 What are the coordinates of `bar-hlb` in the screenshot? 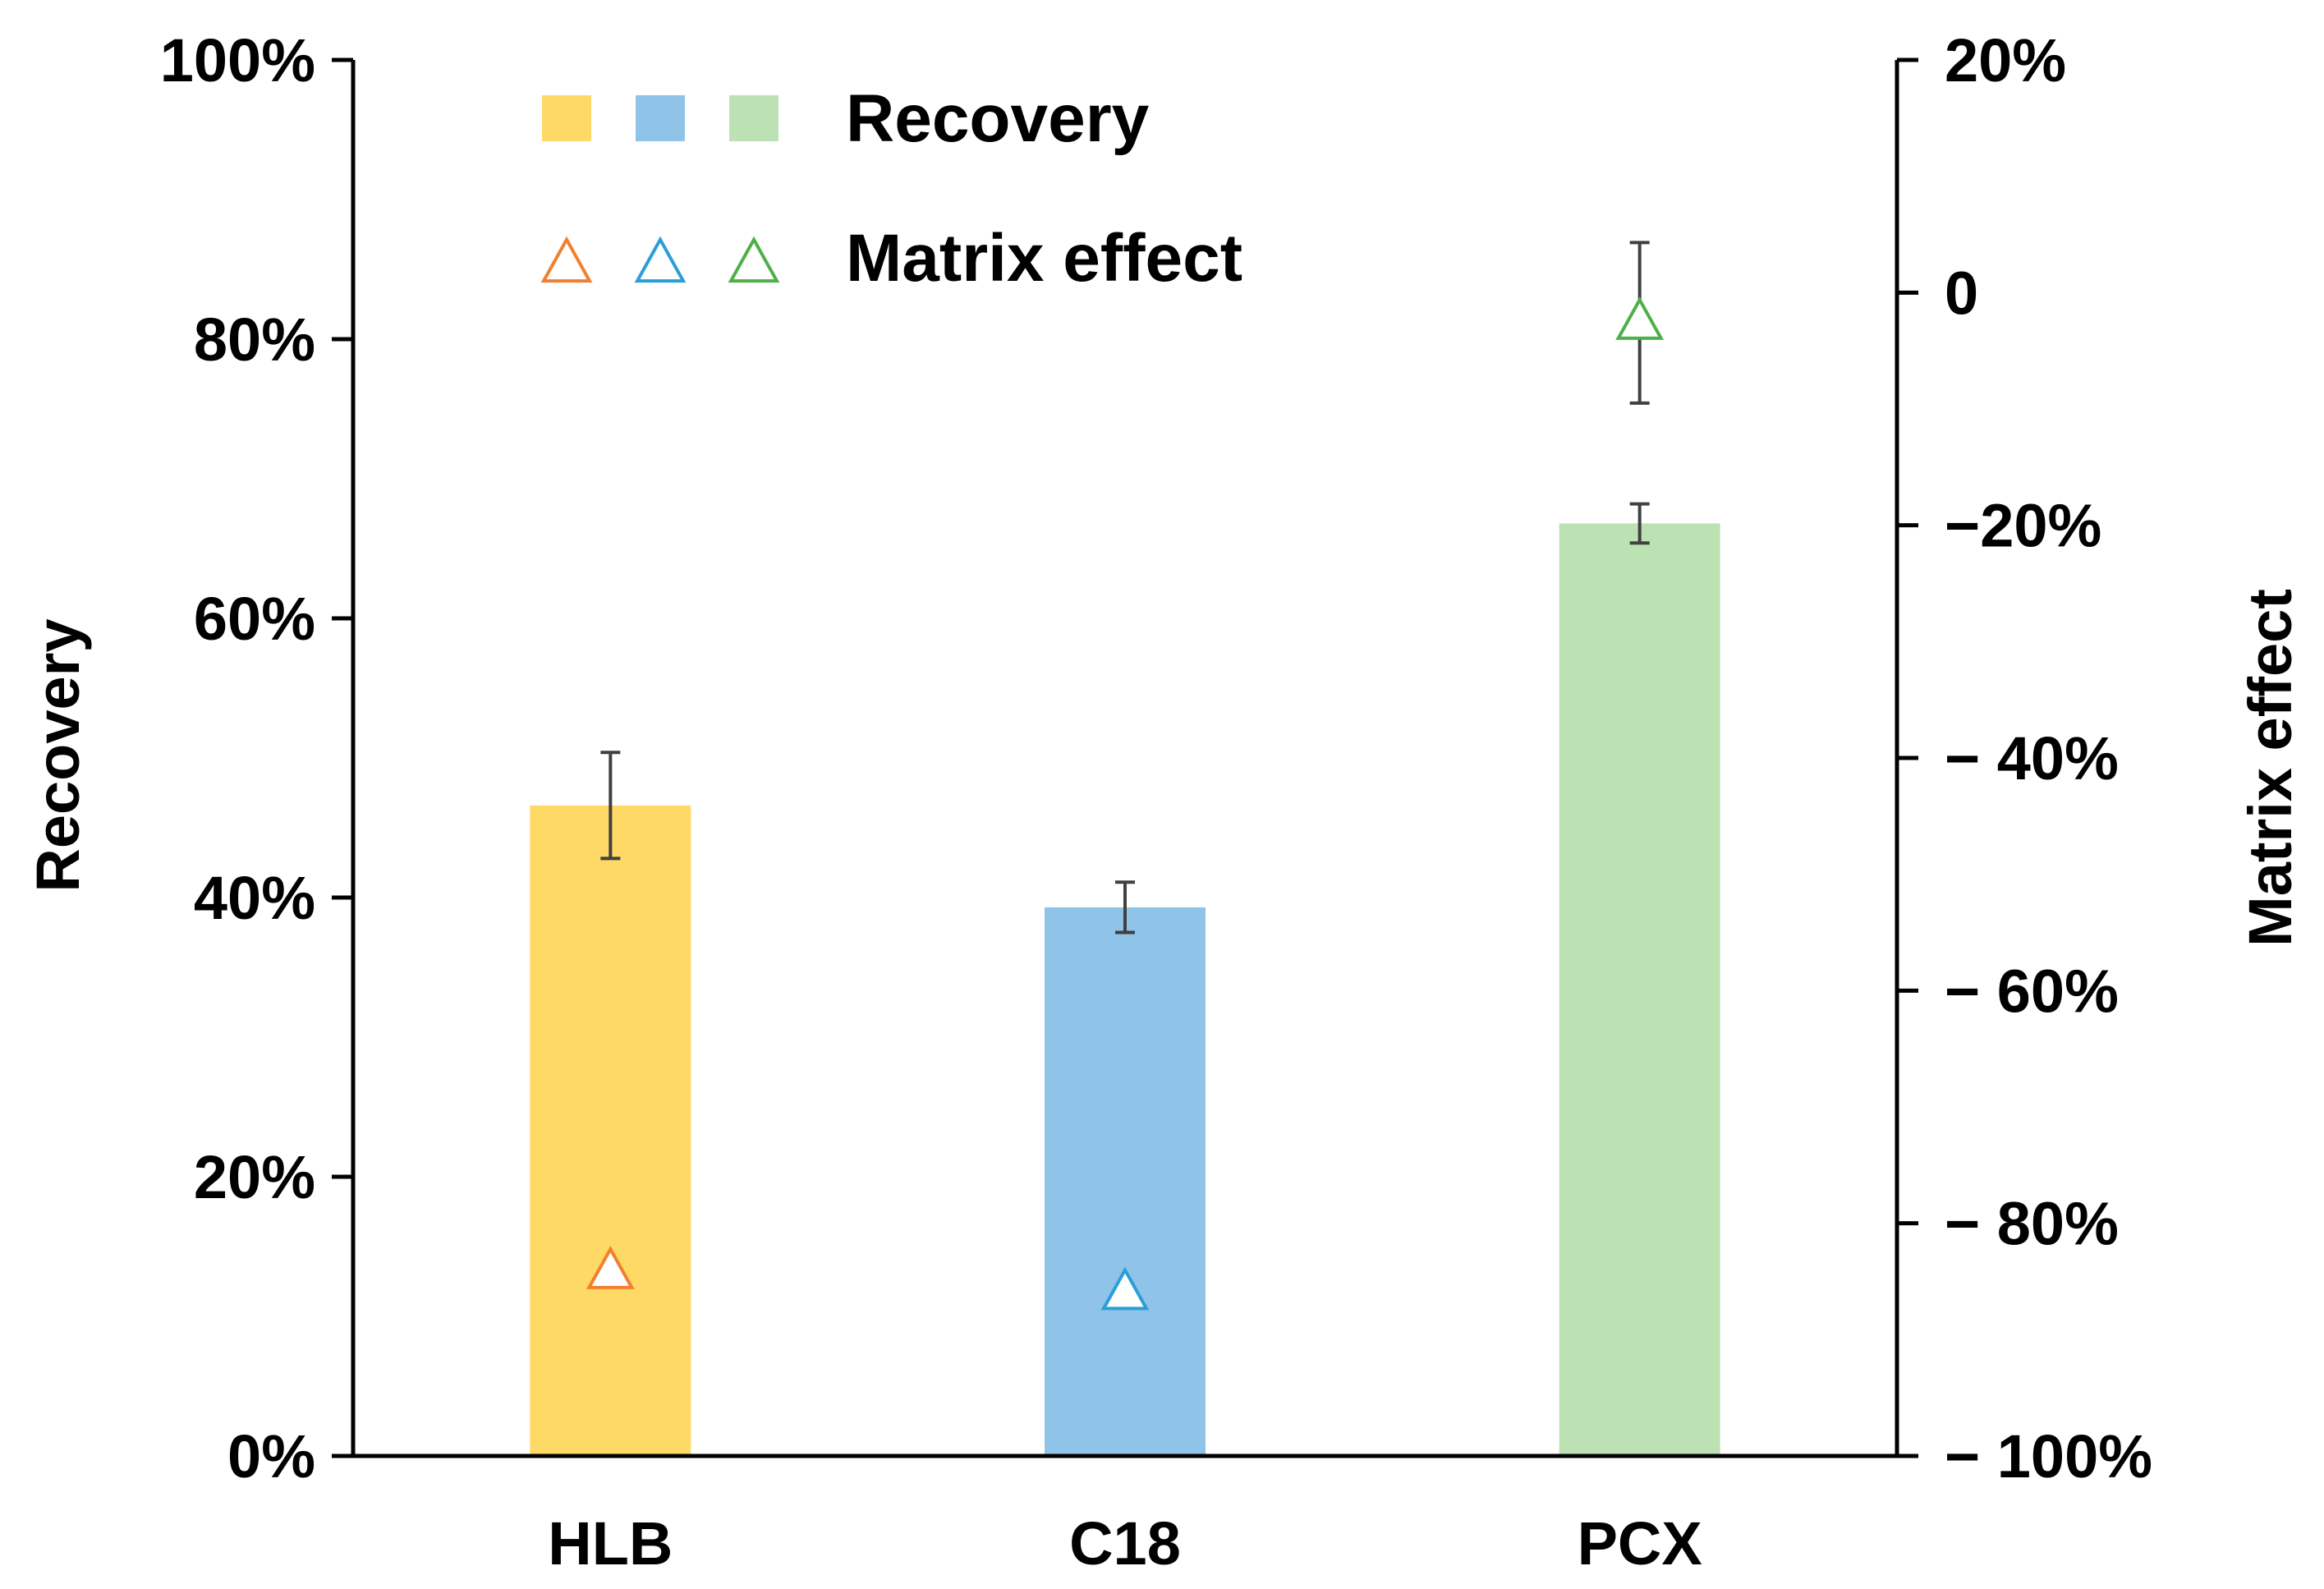 It's located at (611, 1130).